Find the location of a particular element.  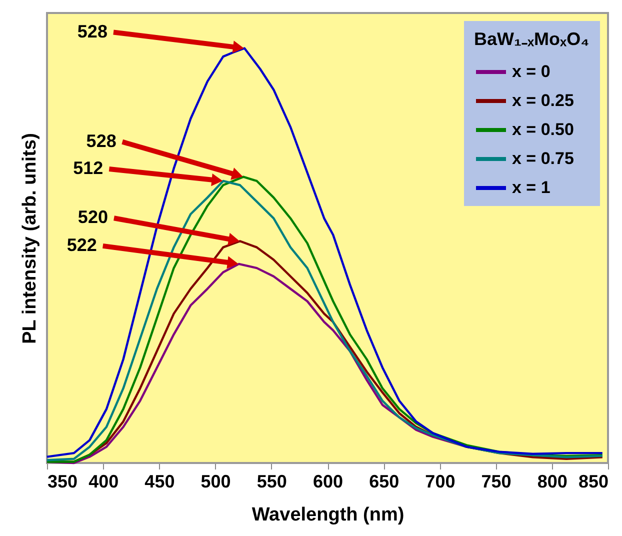

annotation: 520 is located at coordinates (93, 217).